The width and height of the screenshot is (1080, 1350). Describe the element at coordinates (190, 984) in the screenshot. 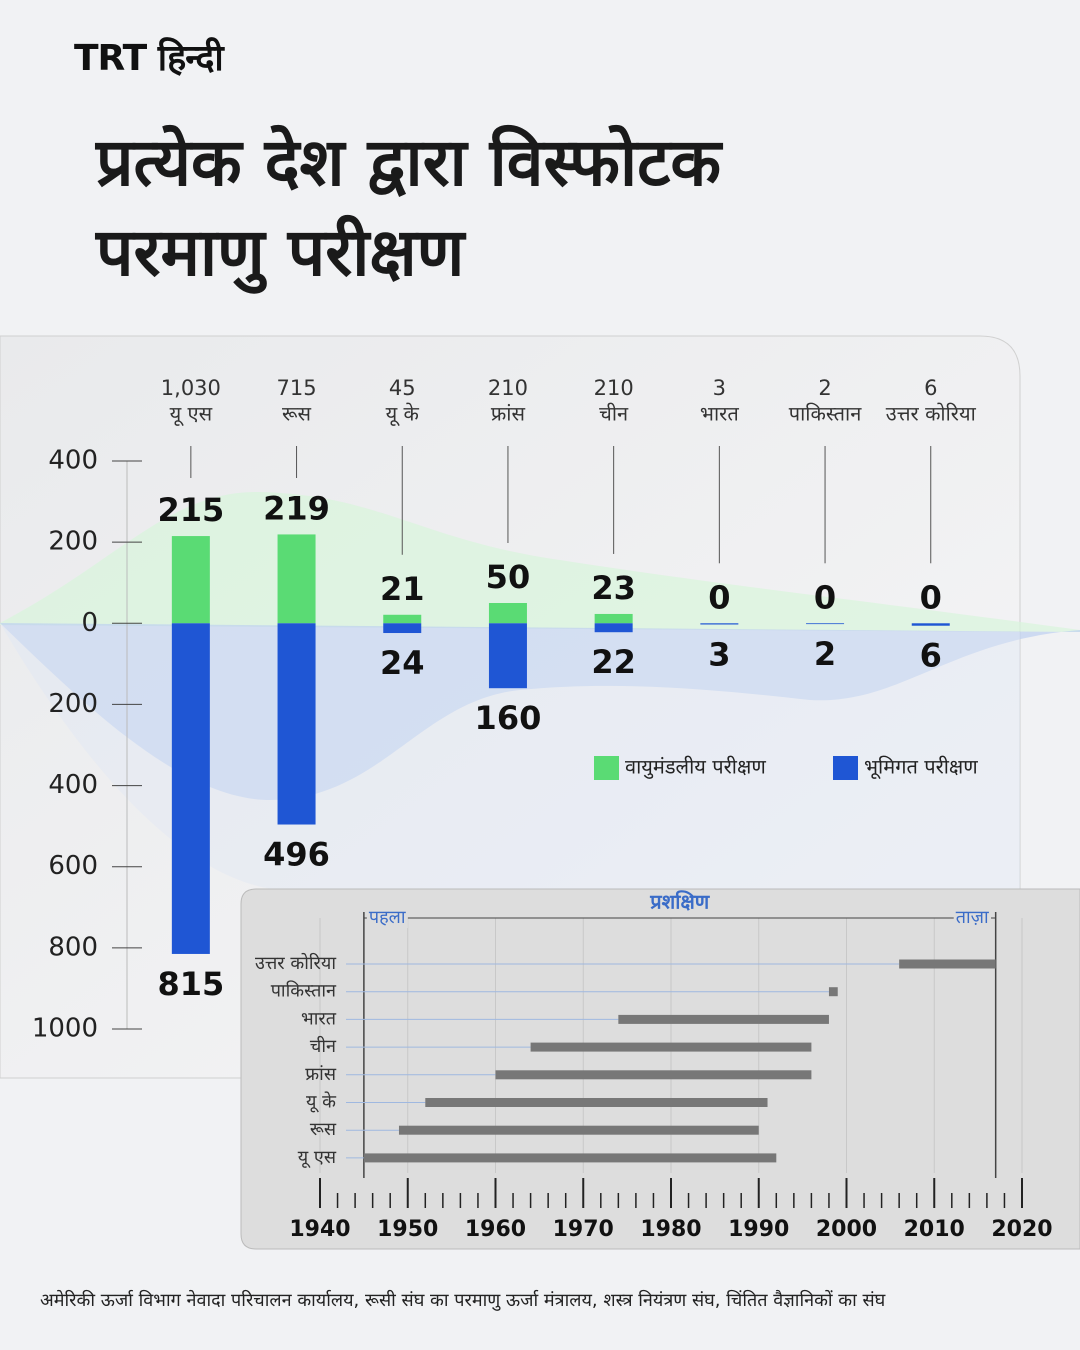

I see `value-label: 815` at that location.